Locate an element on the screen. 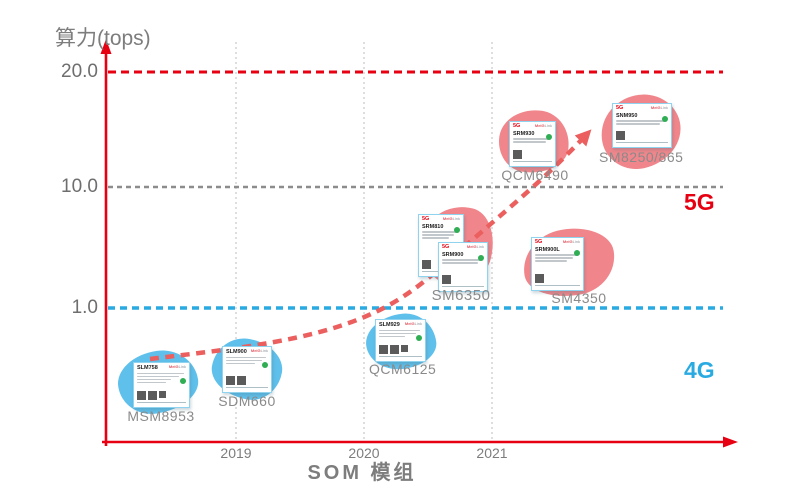  x-tick-2020: 2020 is located at coordinates (364, 453).